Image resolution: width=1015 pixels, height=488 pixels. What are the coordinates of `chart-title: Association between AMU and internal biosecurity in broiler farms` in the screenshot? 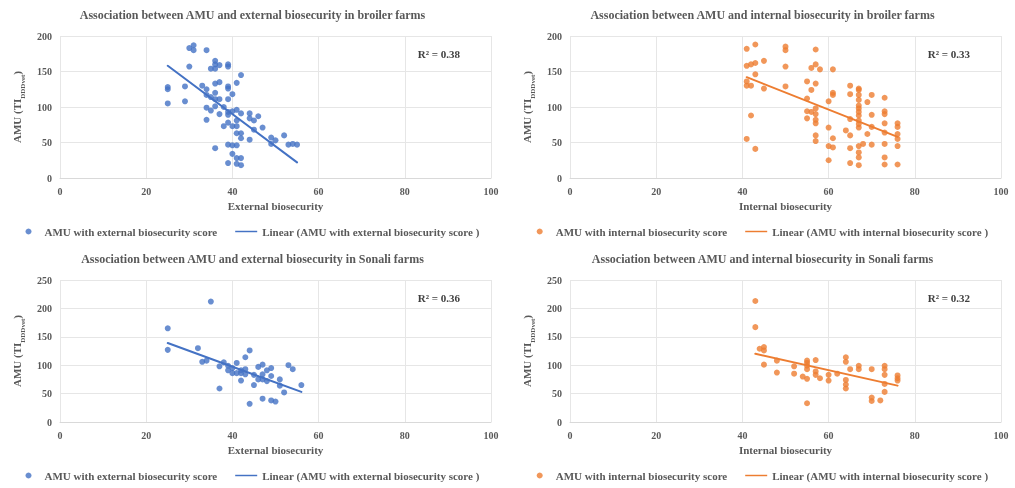 It's located at (762, 15).